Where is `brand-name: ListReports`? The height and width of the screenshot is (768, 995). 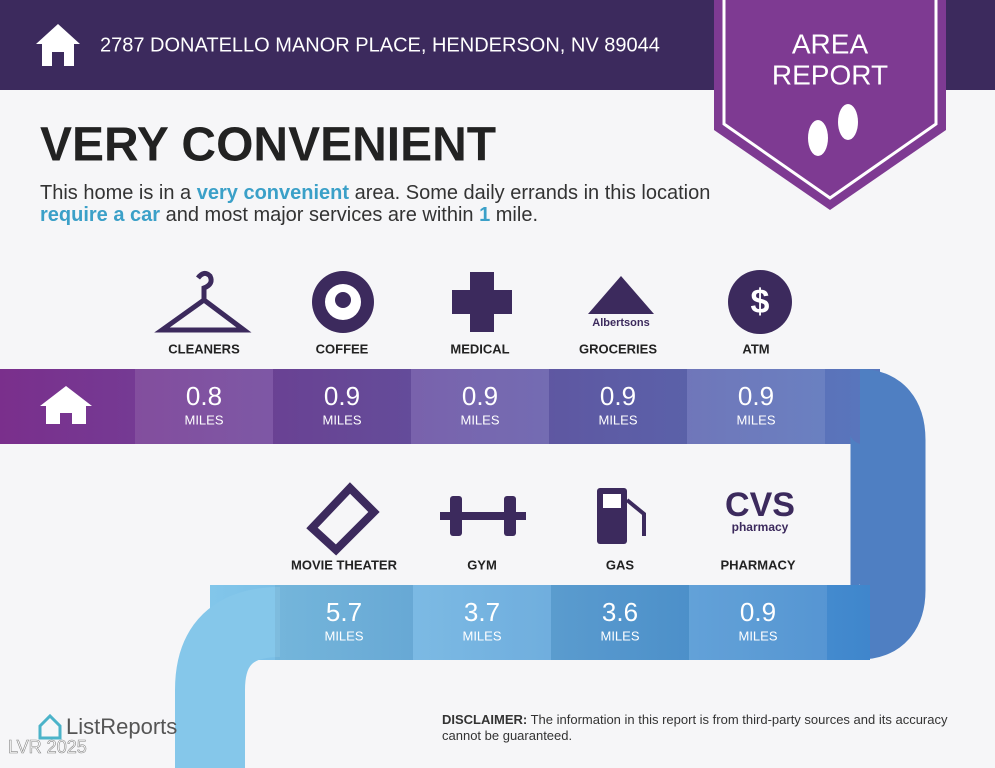 brand-name: ListReports is located at coordinates (121, 726).